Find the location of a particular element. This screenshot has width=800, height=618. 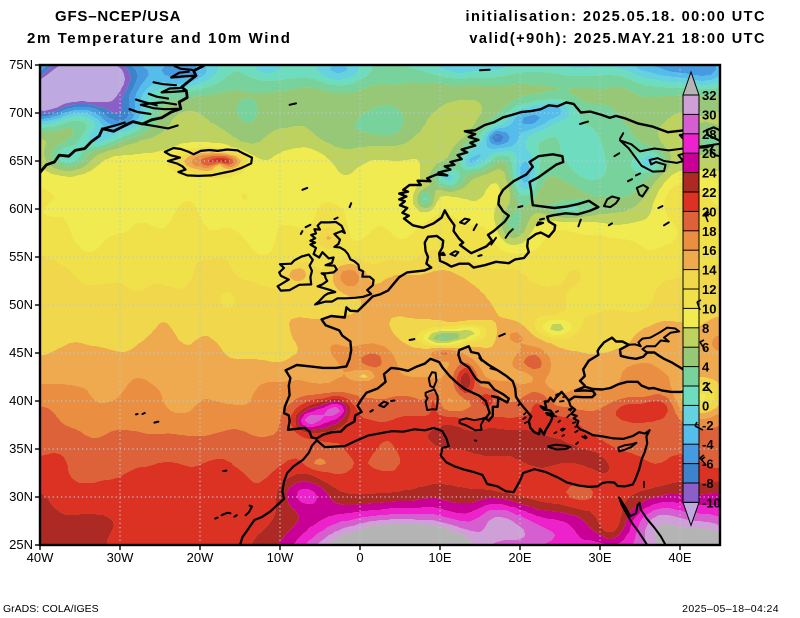

svg-text:initialisation: 2025.05.18. 00: initialisation: 2025.05.18. 00:00 UTC is located at coordinates (616, 17).